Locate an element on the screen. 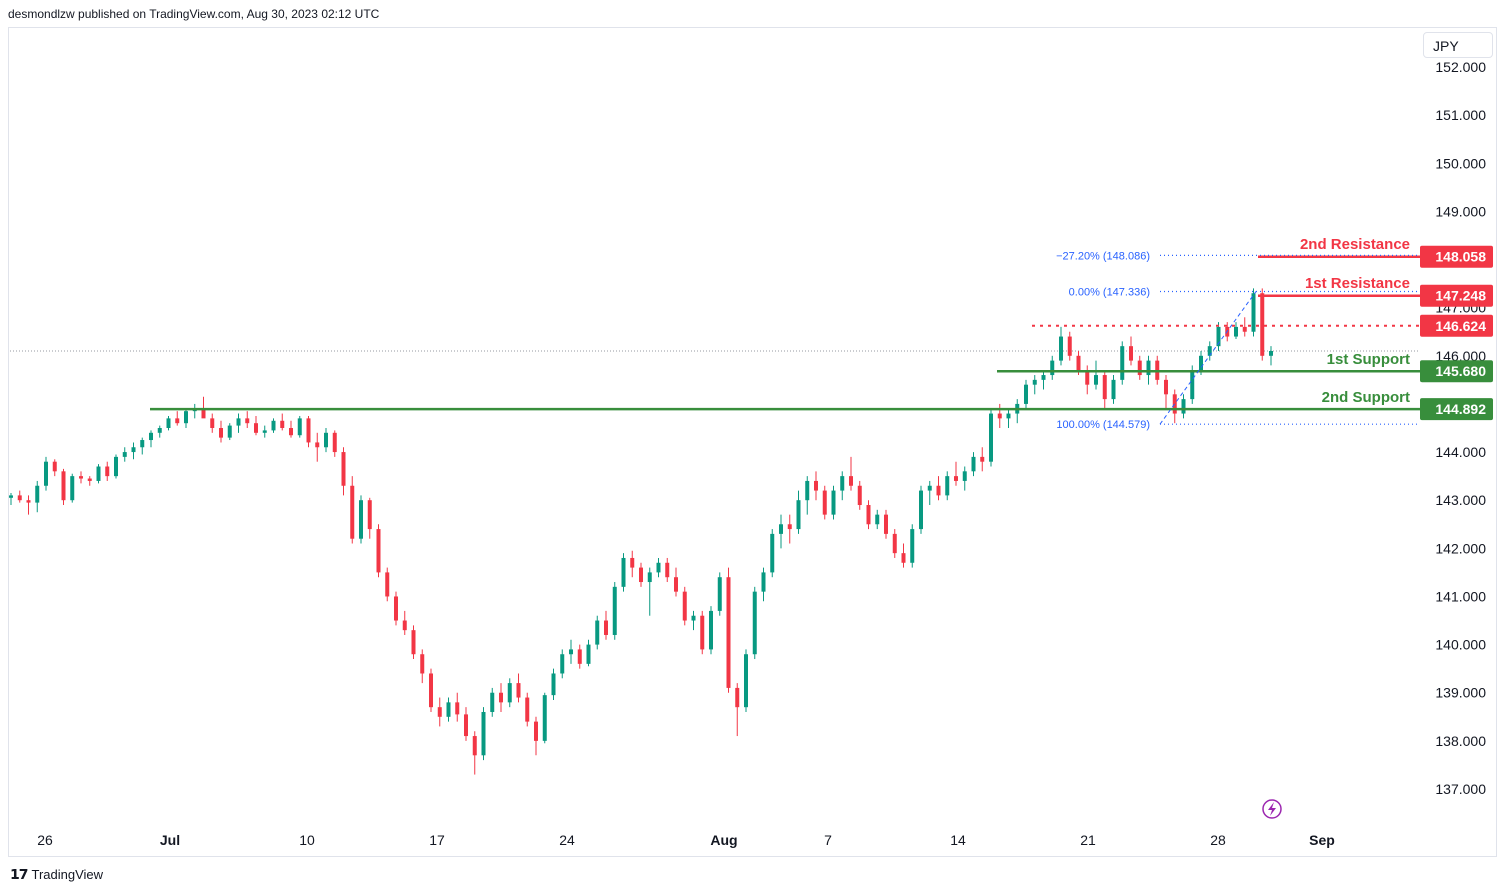 Image resolution: width=1507 pixels, height=893 pixels. currency-button: JPY is located at coordinates (1458, 45).